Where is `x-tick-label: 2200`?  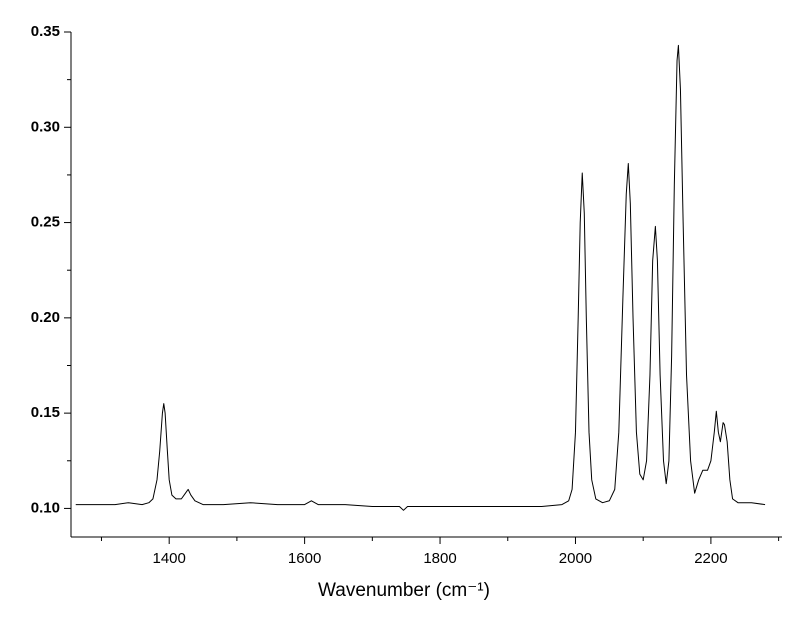
x-tick-label: 2200 is located at coordinates (710, 558).